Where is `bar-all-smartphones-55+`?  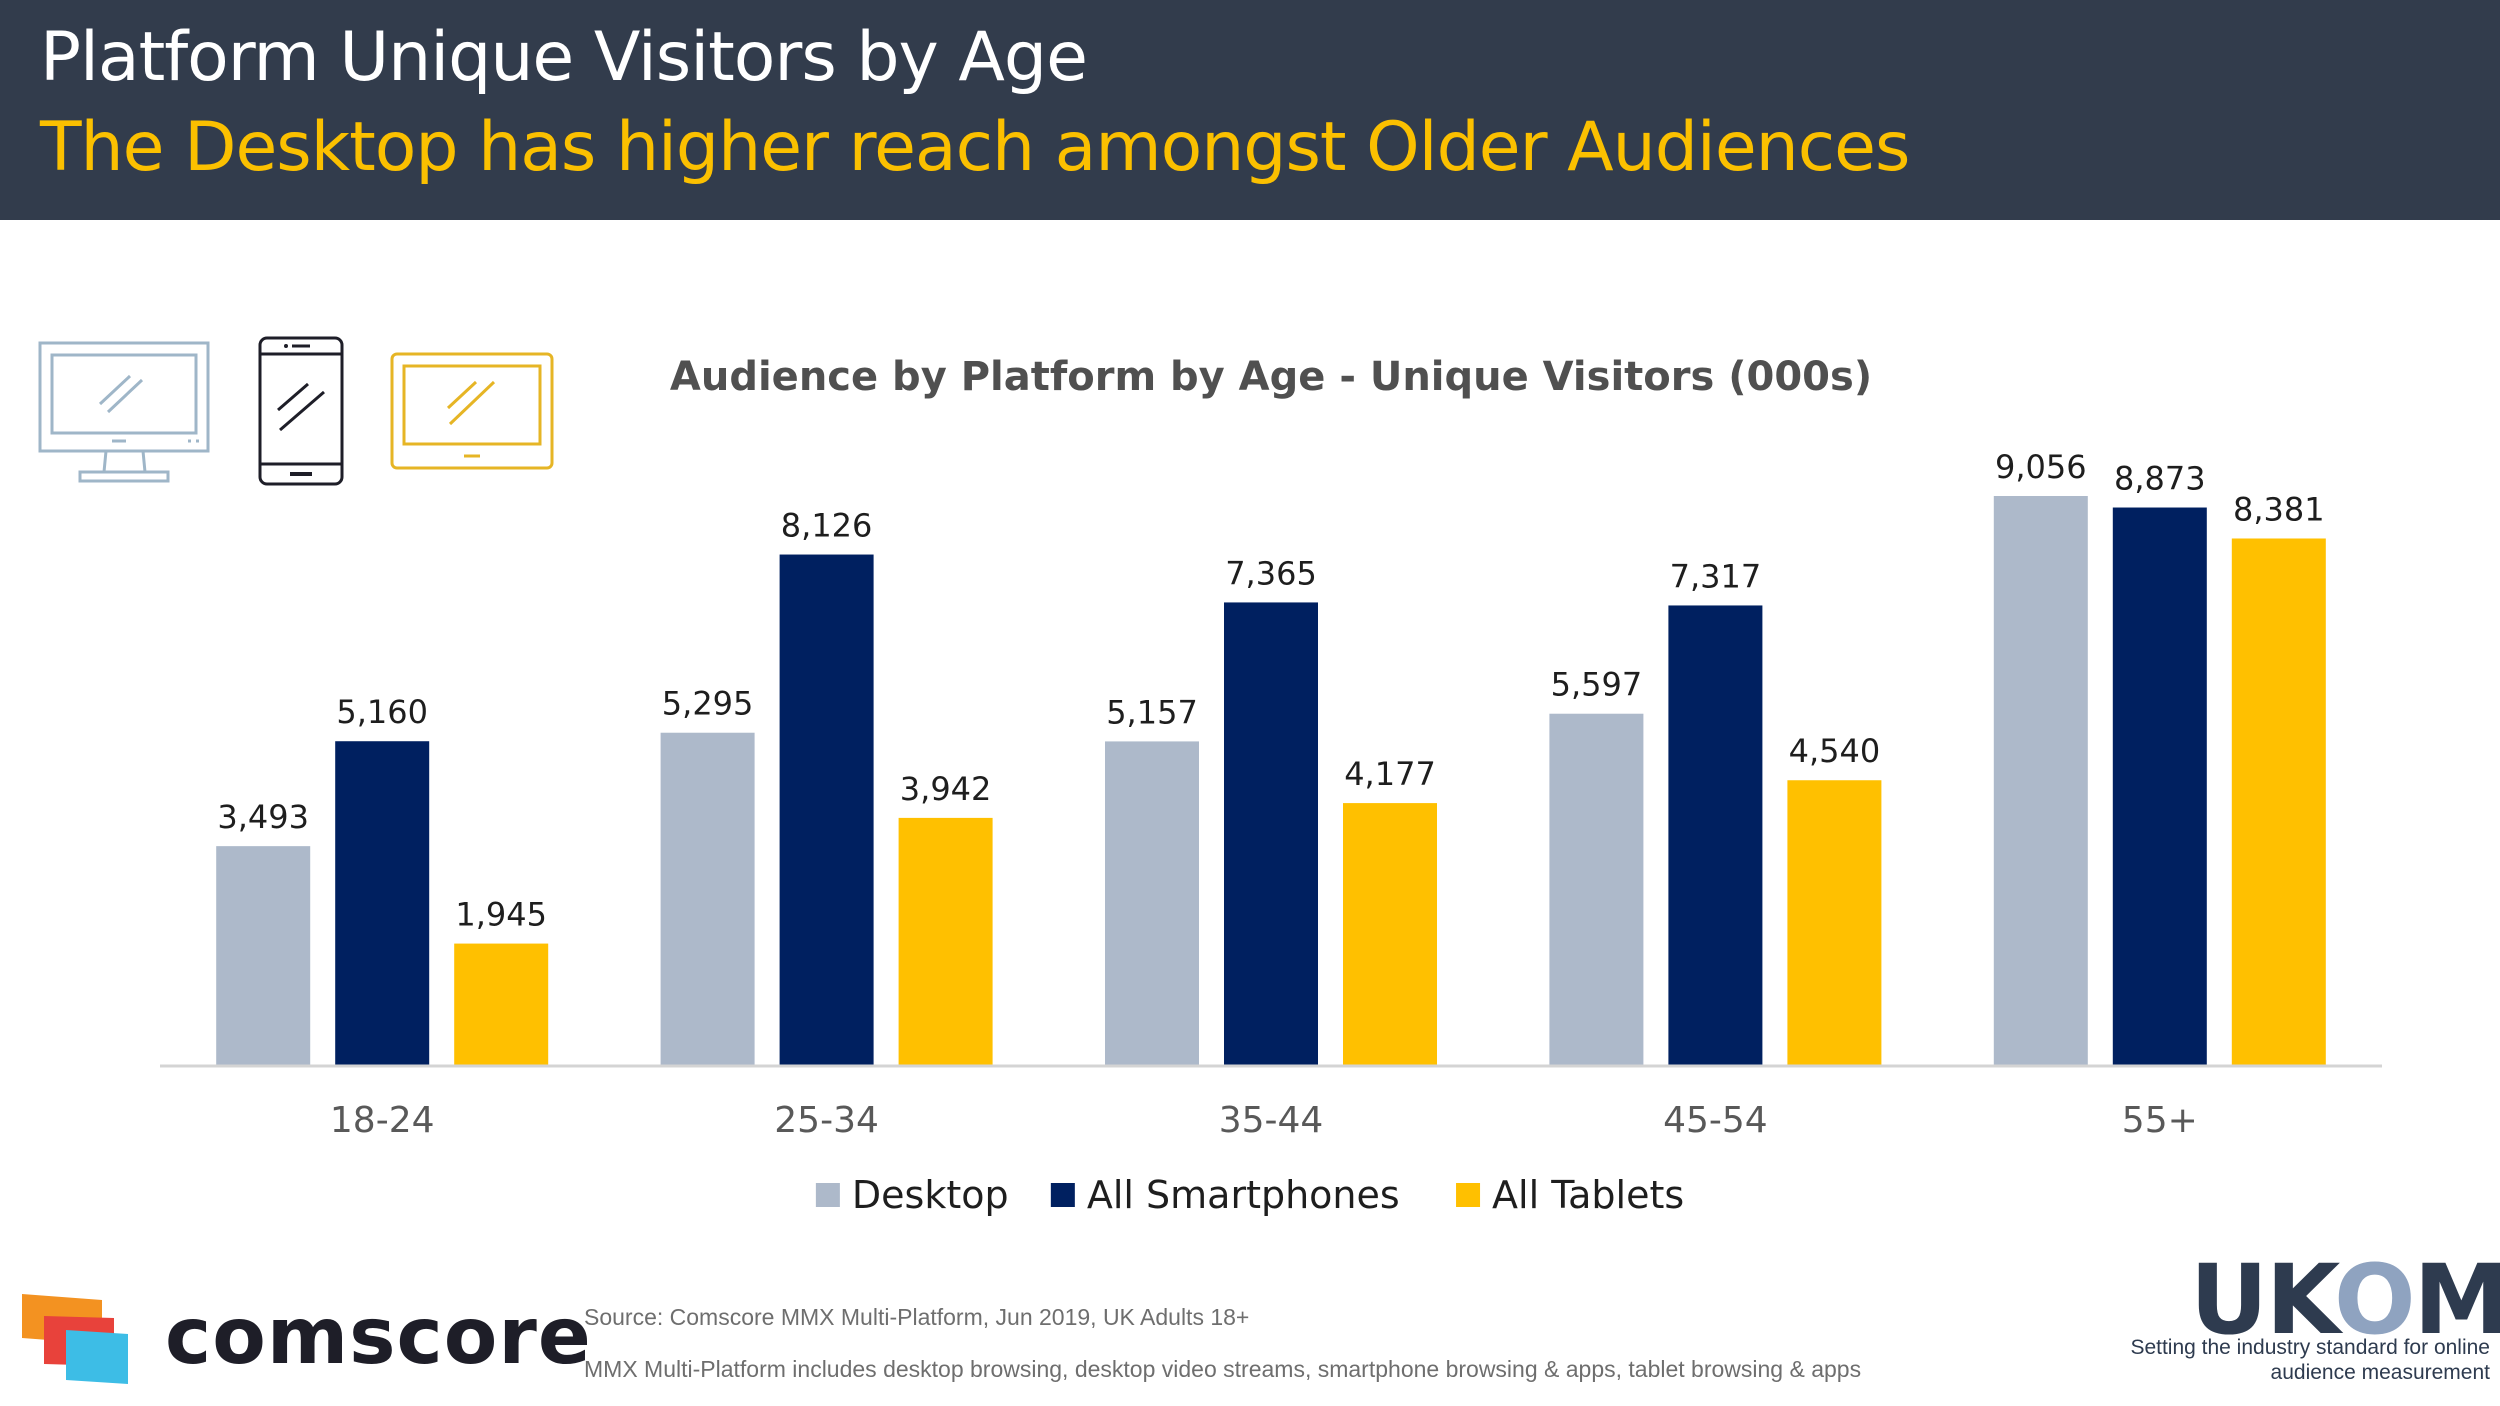 bar-all-smartphones-55+ is located at coordinates (2159, 787).